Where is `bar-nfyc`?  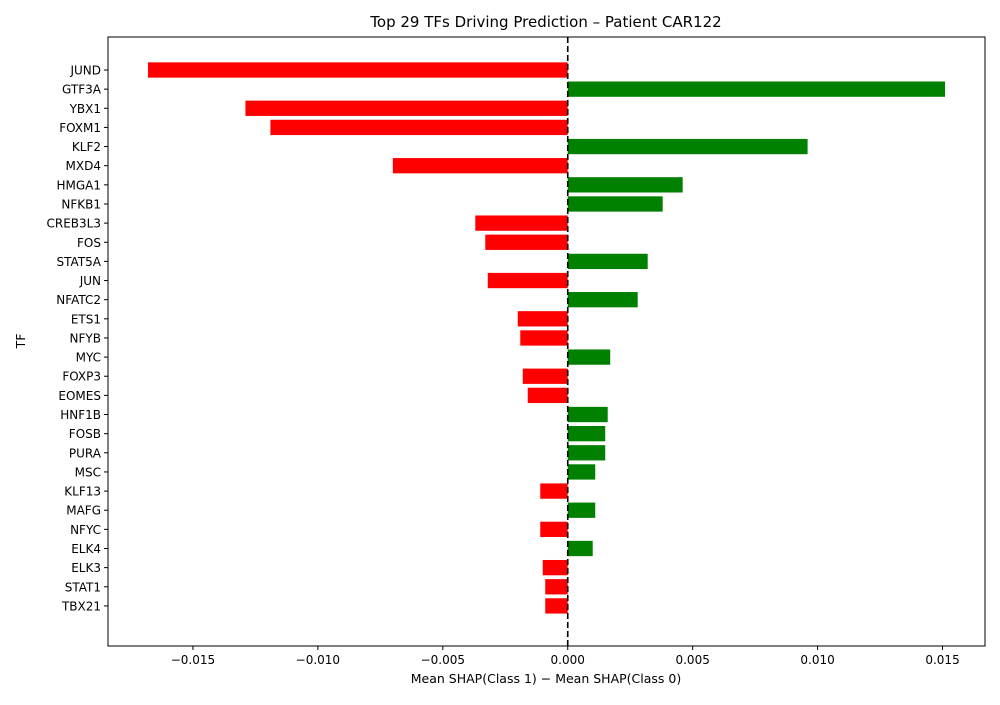 bar-nfyc is located at coordinates (554, 529).